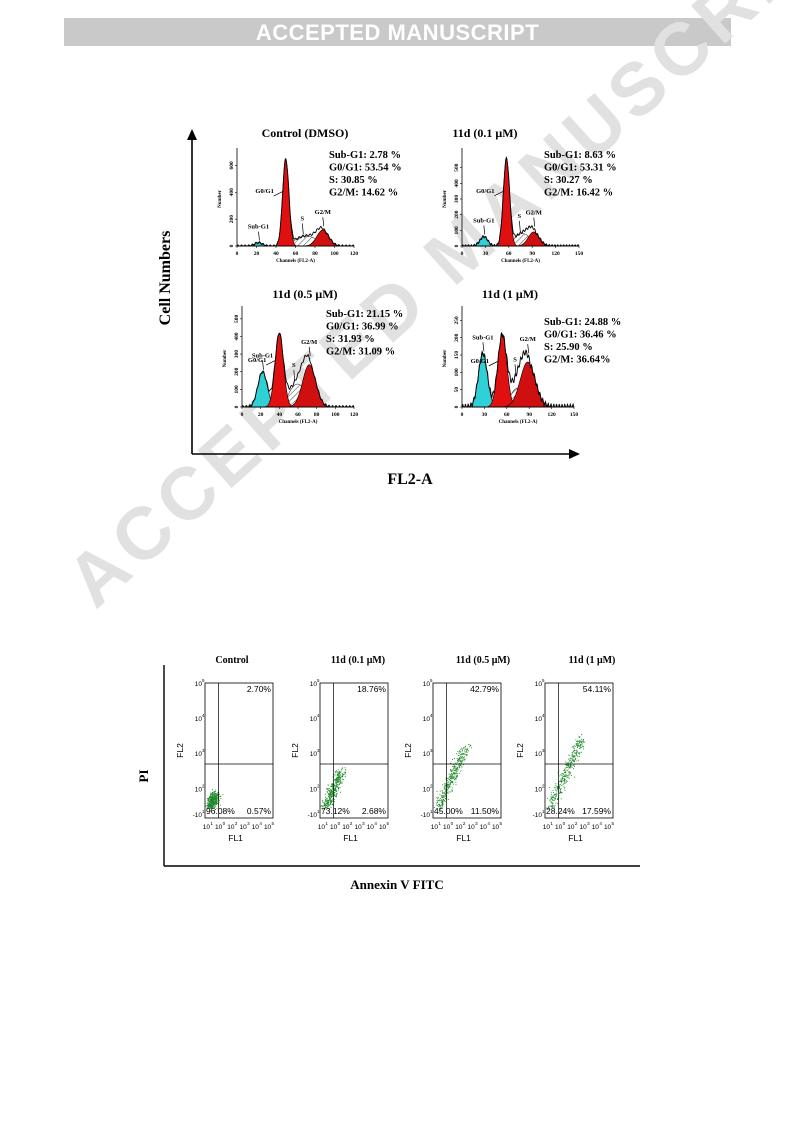  Describe the element at coordinates (259, 236) in the screenshot. I see `sub-g1-arrow` at that location.